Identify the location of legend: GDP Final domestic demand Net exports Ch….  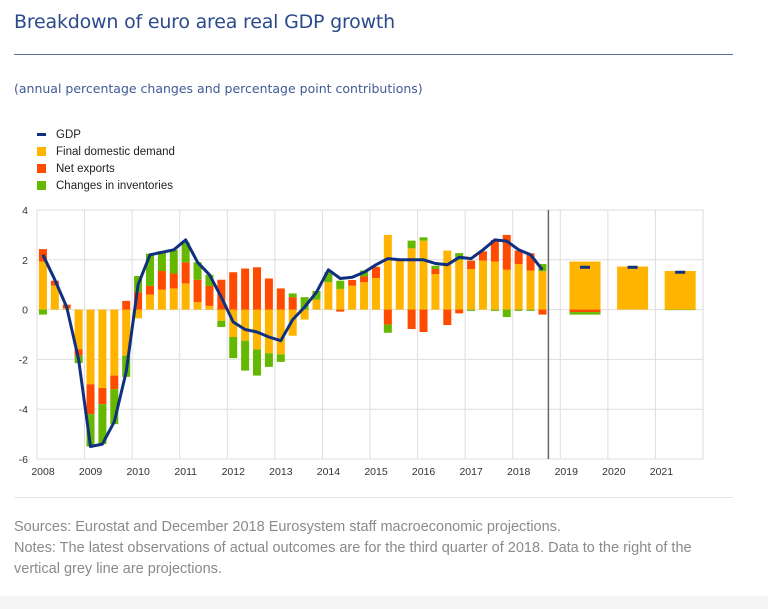
(106, 160).